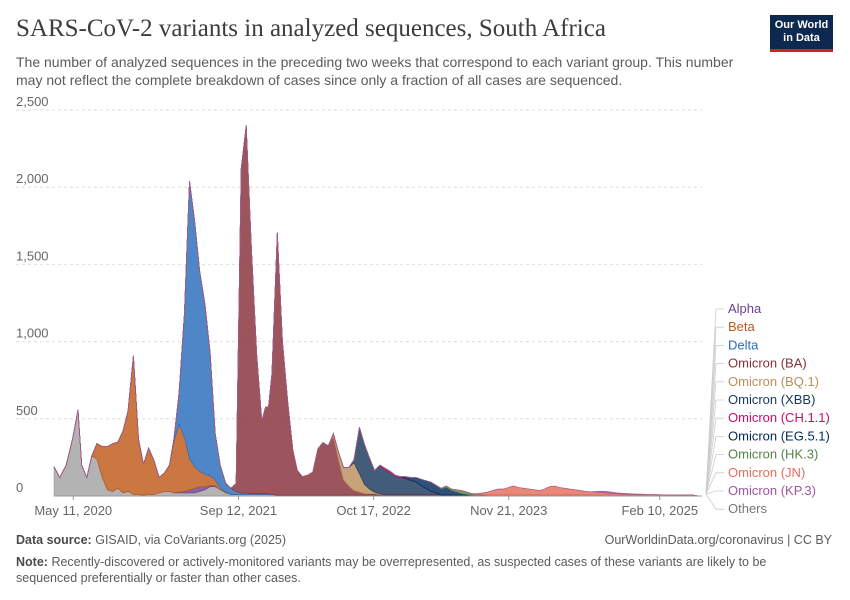 The width and height of the screenshot is (850, 600). What do you see at coordinates (191, 540) in the screenshot?
I see `source-text: GISAID, via CoVariants.org (2025)` at bounding box center [191, 540].